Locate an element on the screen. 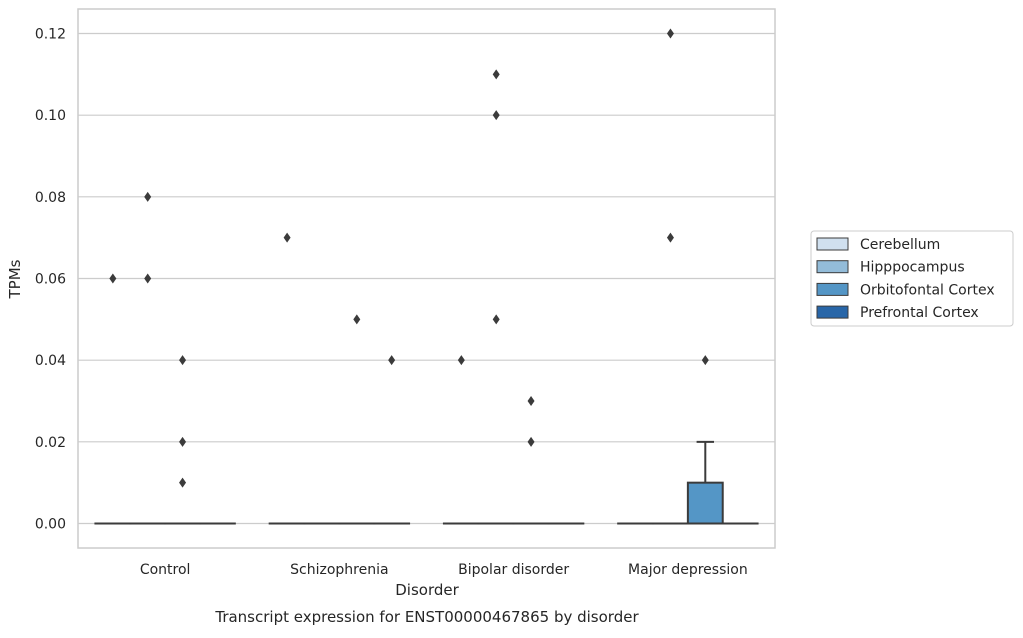  y-tick-labels: 0.00 0.02 0.04 0.06 0.08 0.10 0.12 is located at coordinates (50, 280).